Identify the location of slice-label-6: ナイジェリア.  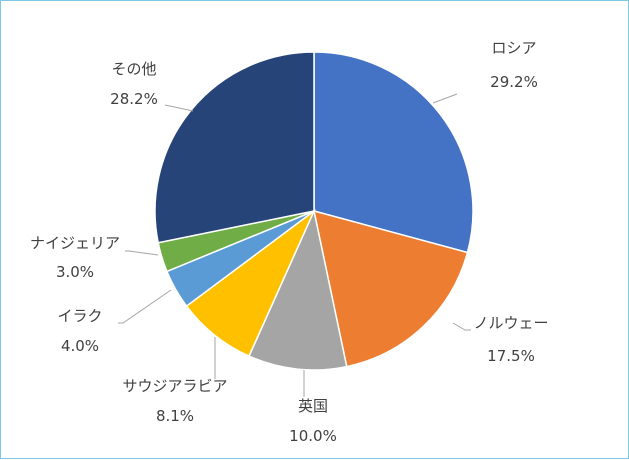
(75, 243).